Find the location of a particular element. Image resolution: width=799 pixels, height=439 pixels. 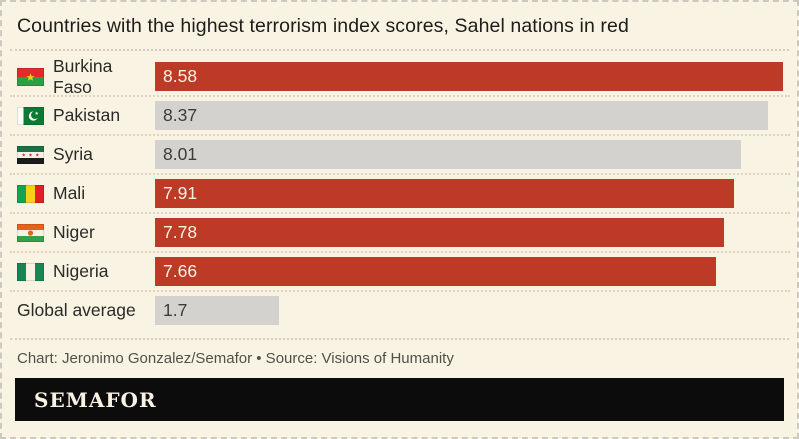

bar-value: 7.78 is located at coordinates (180, 232).